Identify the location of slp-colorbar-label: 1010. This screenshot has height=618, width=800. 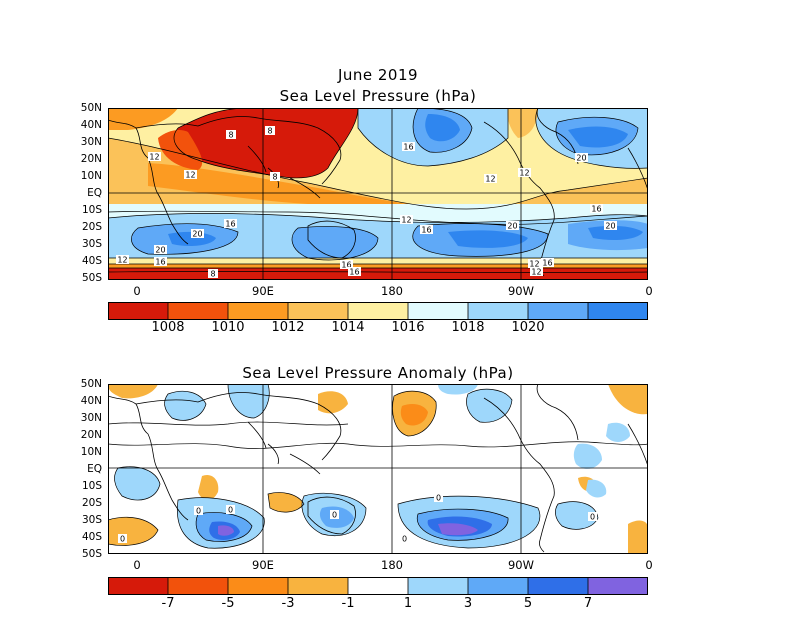
(228, 327).